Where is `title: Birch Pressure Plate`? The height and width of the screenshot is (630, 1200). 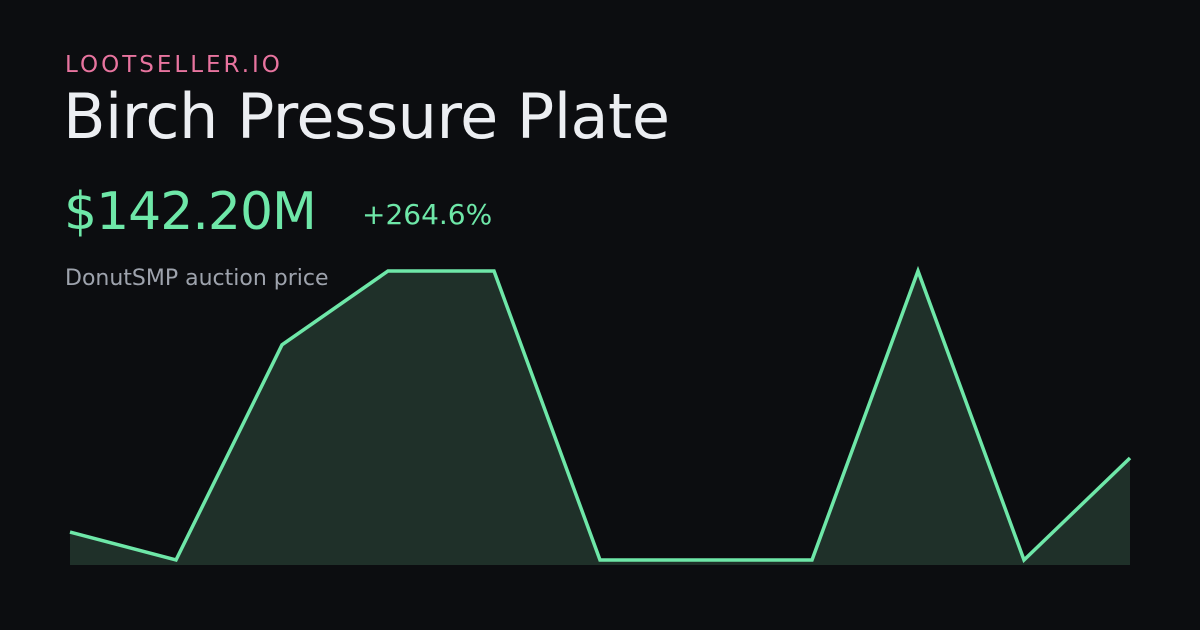
title: Birch Pressure Plate is located at coordinates (366, 116).